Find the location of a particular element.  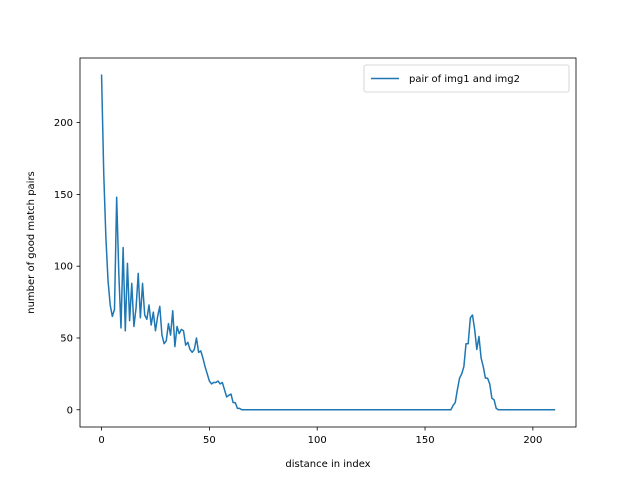

legend: pair of img1 and img2 is located at coordinates (466, 78).